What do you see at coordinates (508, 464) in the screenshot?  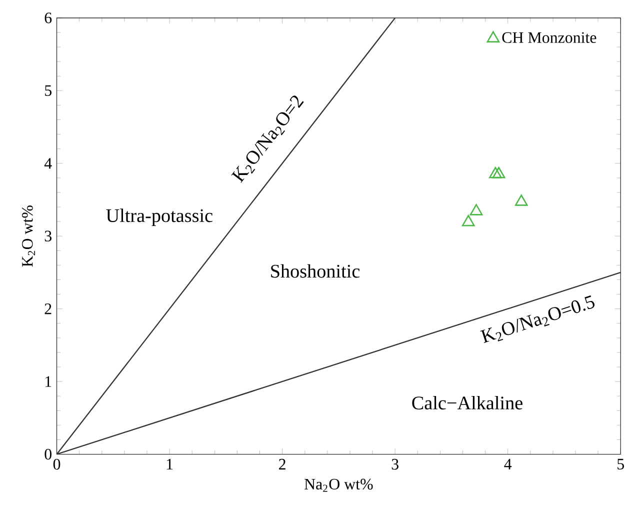 I see `x-tick-label: 4` at bounding box center [508, 464].